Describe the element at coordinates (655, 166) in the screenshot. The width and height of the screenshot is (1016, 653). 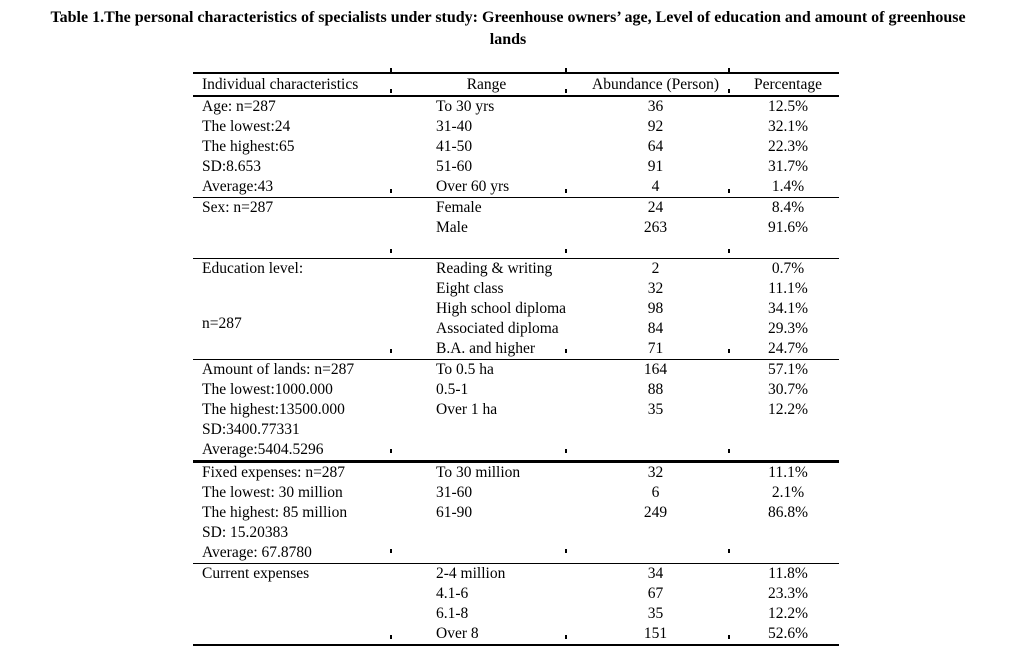
I see `cell-abundance: 91` at that location.